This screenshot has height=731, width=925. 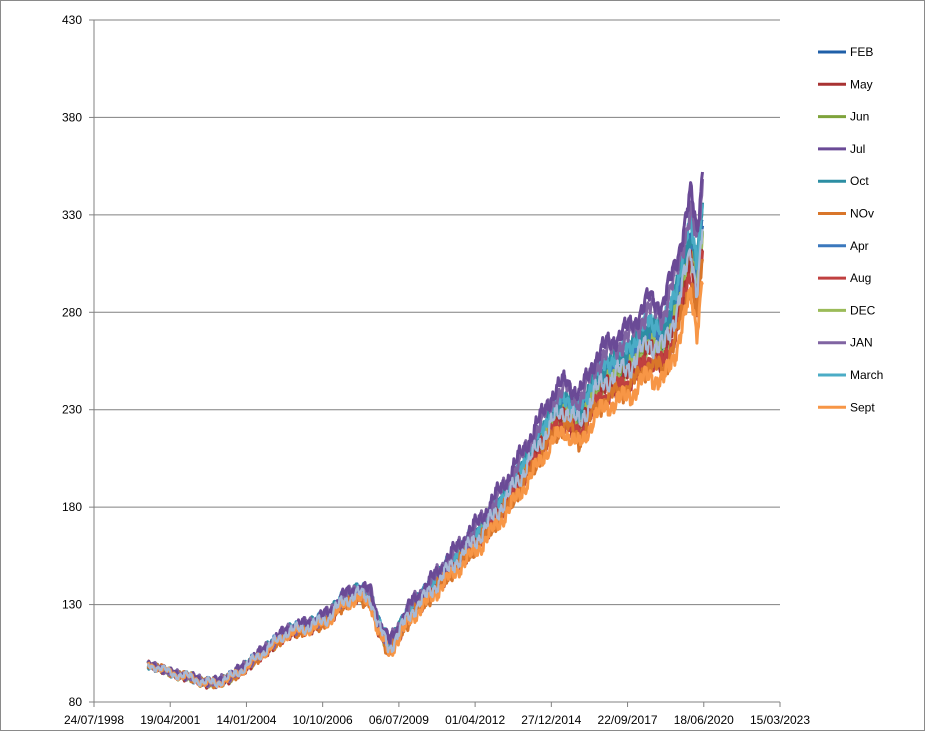 What do you see at coordinates (861, 343) in the screenshot?
I see `legend-label-jan: JAN` at bounding box center [861, 343].